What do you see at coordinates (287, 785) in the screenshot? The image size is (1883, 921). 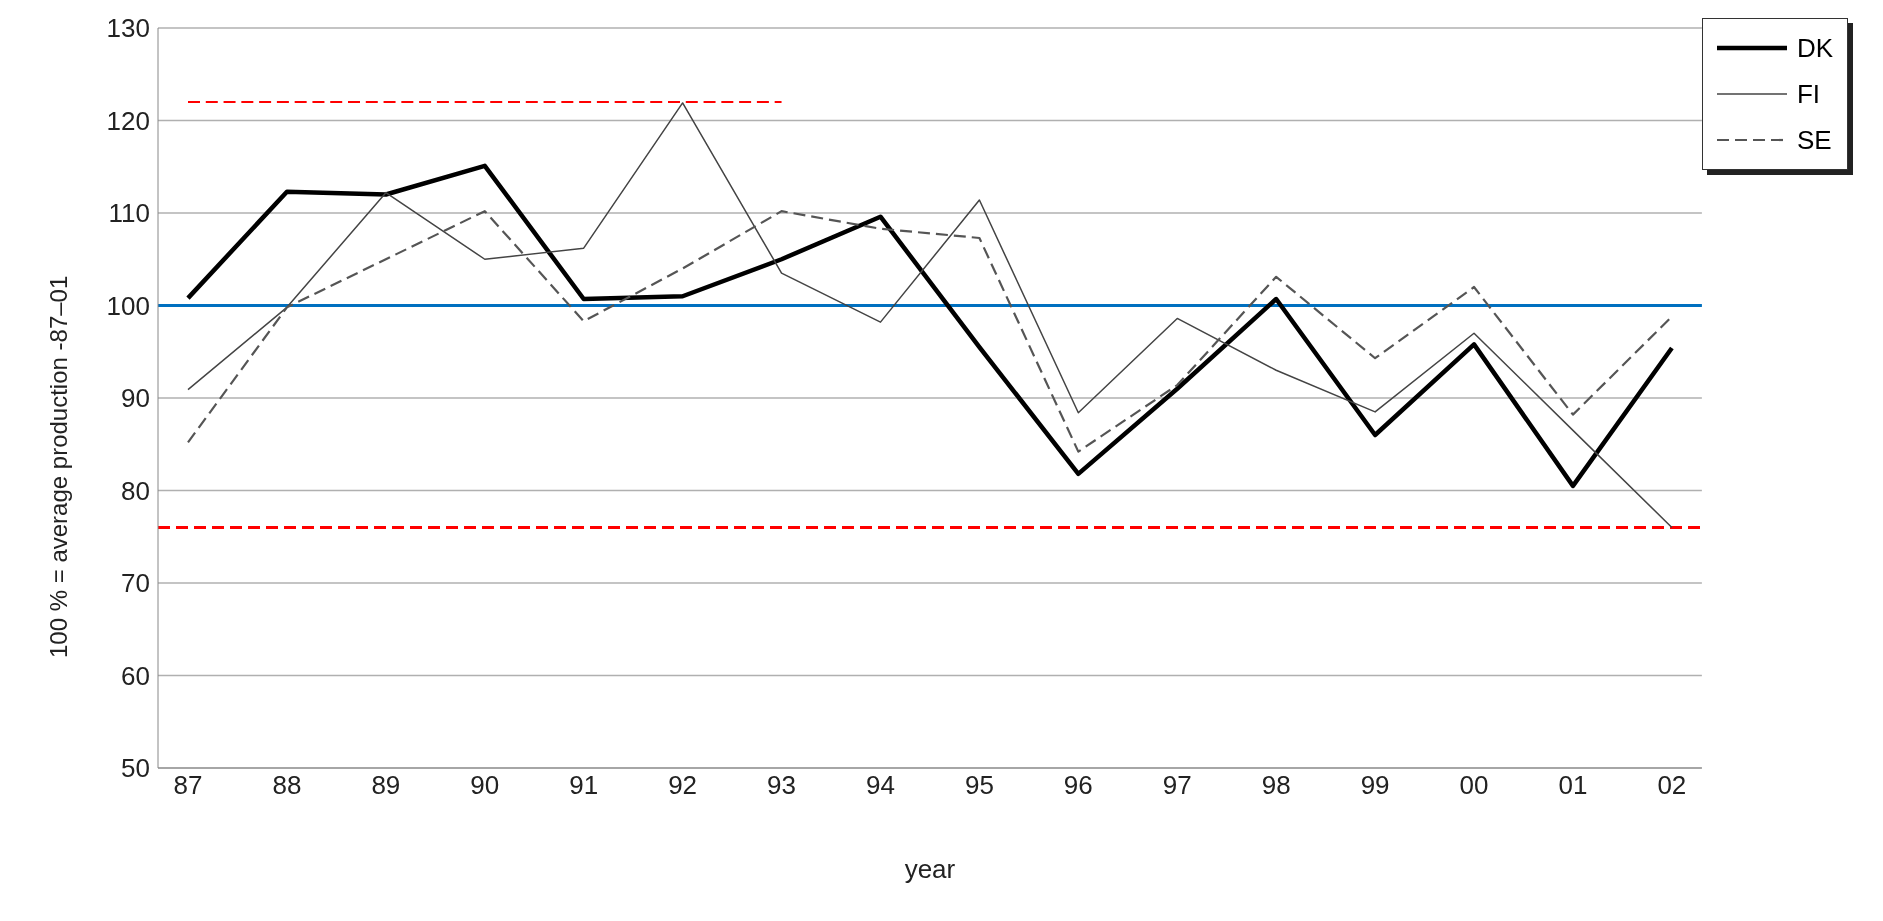 I see `x-tick-label: 88` at bounding box center [287, 785].